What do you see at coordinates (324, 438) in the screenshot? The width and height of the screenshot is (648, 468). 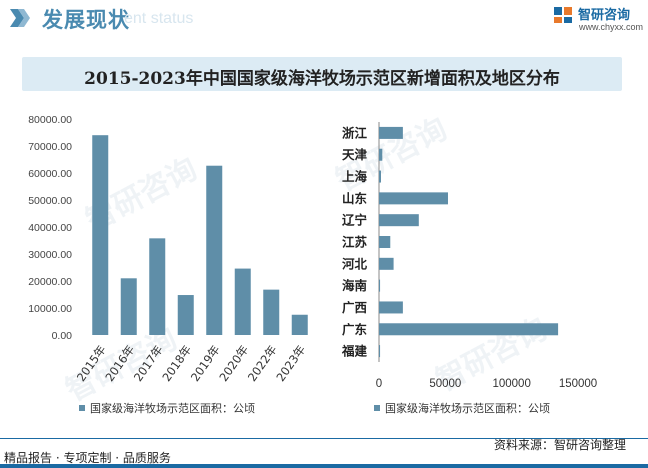 I see `footer-divider` at bounding box center [324, 438].